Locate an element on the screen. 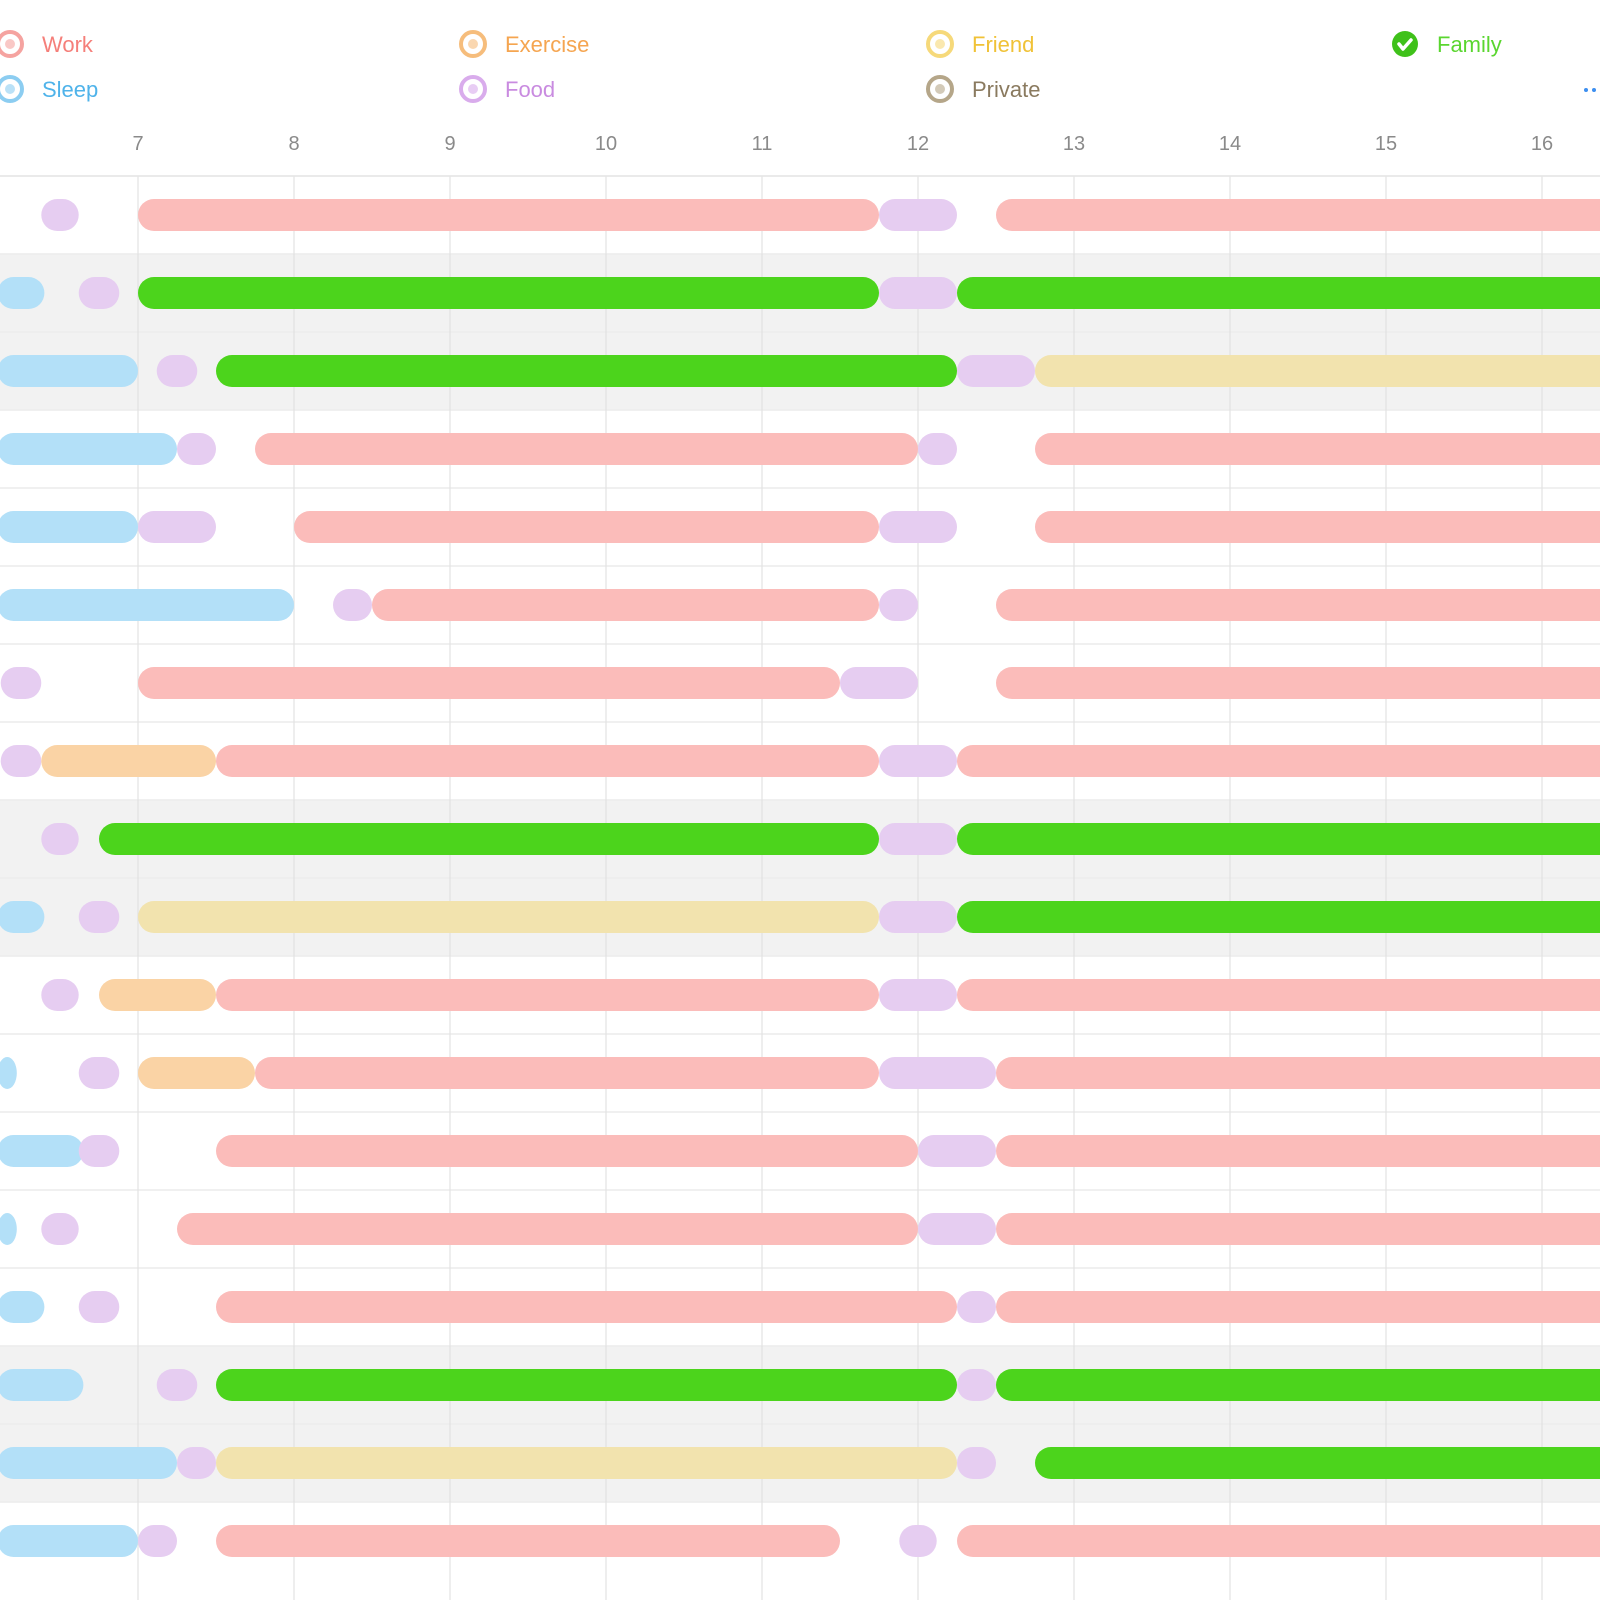 The height and width of the screenshot is (1600, 1600). x-tick-label: 12 is located at coordinates (918, 144).